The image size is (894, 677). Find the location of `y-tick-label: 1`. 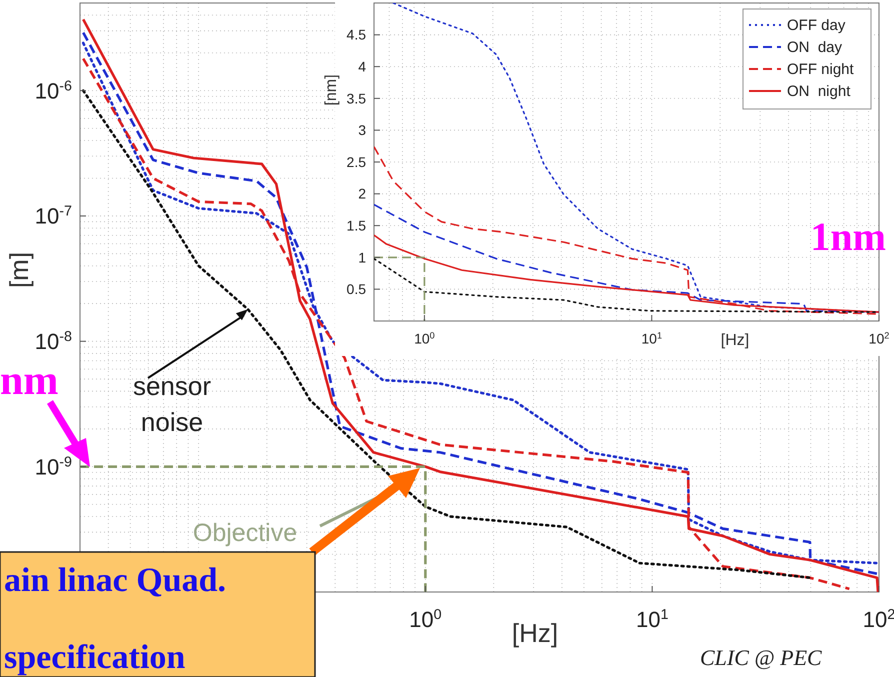

y-tick-label: 1 is located at coordinates (362, 257).